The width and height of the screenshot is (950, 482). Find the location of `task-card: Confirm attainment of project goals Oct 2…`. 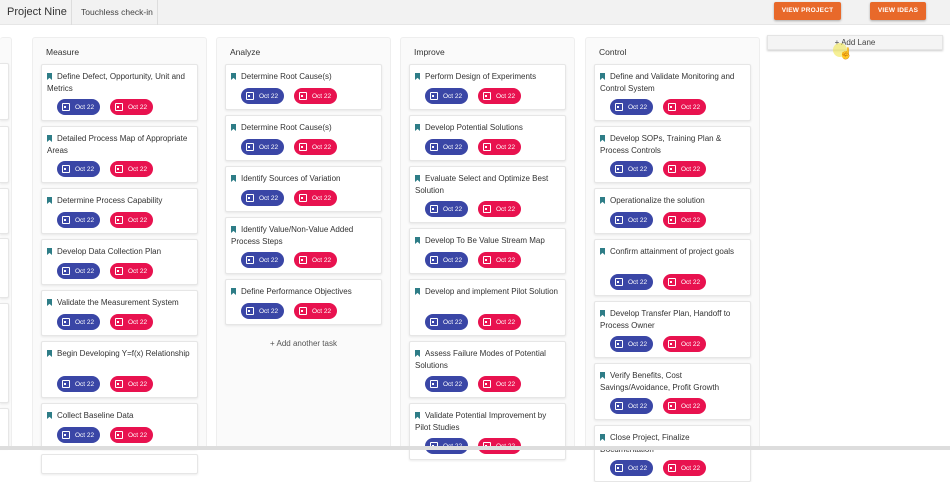

task-card: Confirm attainment of project goals Oct 2… is located at coordinates (672, 267).